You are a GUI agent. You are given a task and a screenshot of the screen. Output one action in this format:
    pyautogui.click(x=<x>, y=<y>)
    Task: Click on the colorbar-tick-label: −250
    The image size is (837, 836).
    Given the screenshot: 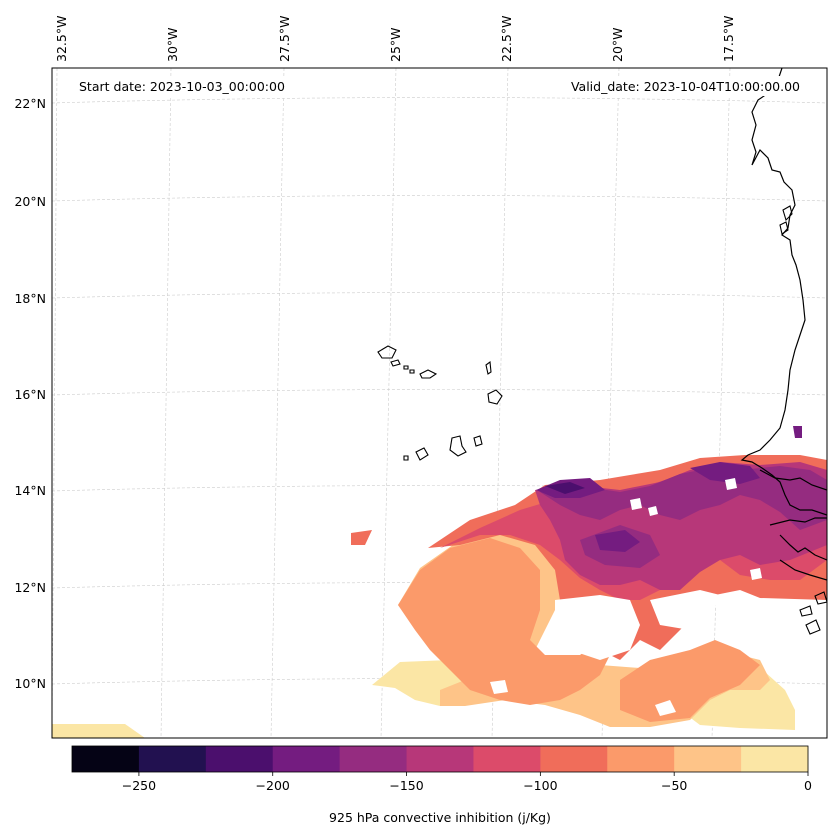 What is the action you would take?
    pyautogui.click(x=139, y=785)
    